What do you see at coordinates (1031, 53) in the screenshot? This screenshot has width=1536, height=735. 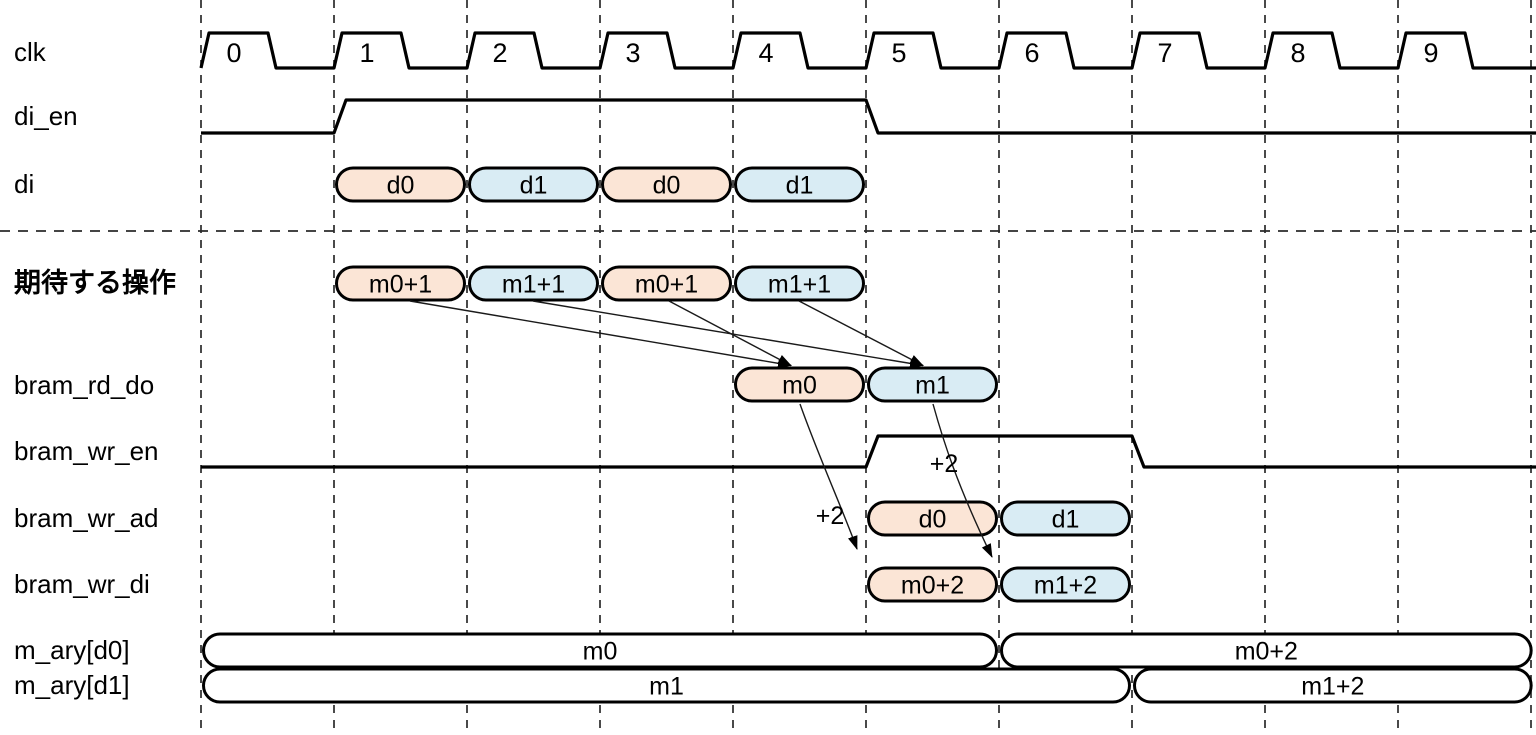 I see `clk-cycle-number: 6` at bounding box center [1031, 53].